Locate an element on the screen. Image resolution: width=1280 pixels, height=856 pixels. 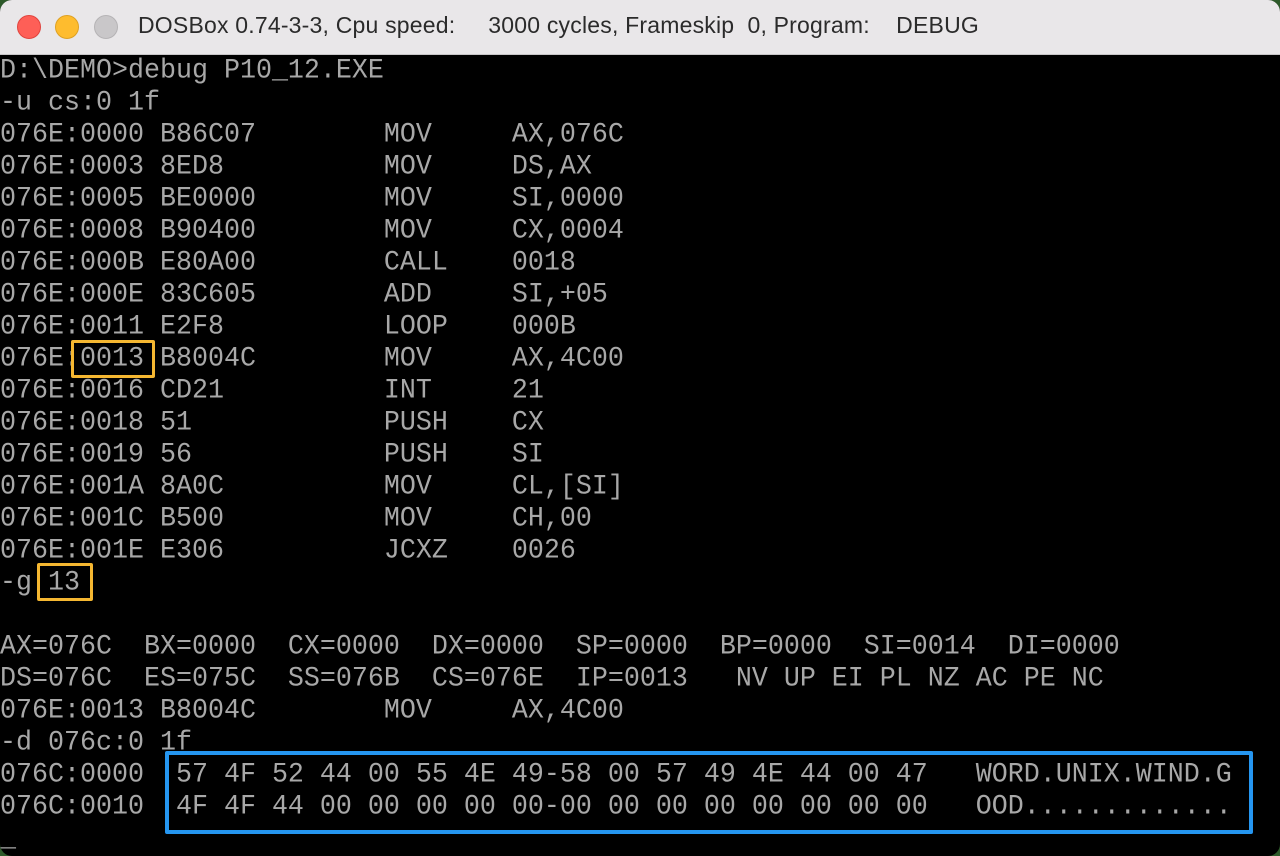
terminal-line: 076E:001C B500 MOV CH,00 is located at coordinates (296, 519).